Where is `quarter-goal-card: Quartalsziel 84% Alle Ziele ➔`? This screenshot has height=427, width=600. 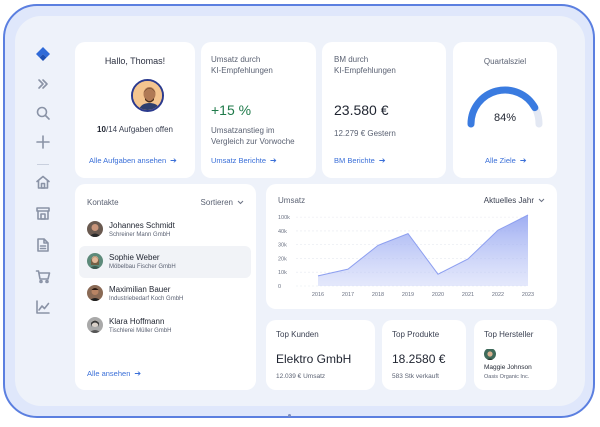
quarter-goal-card: Quartalsziel 84% Alle Ziele ➔ is located at coordinates (505, 110).